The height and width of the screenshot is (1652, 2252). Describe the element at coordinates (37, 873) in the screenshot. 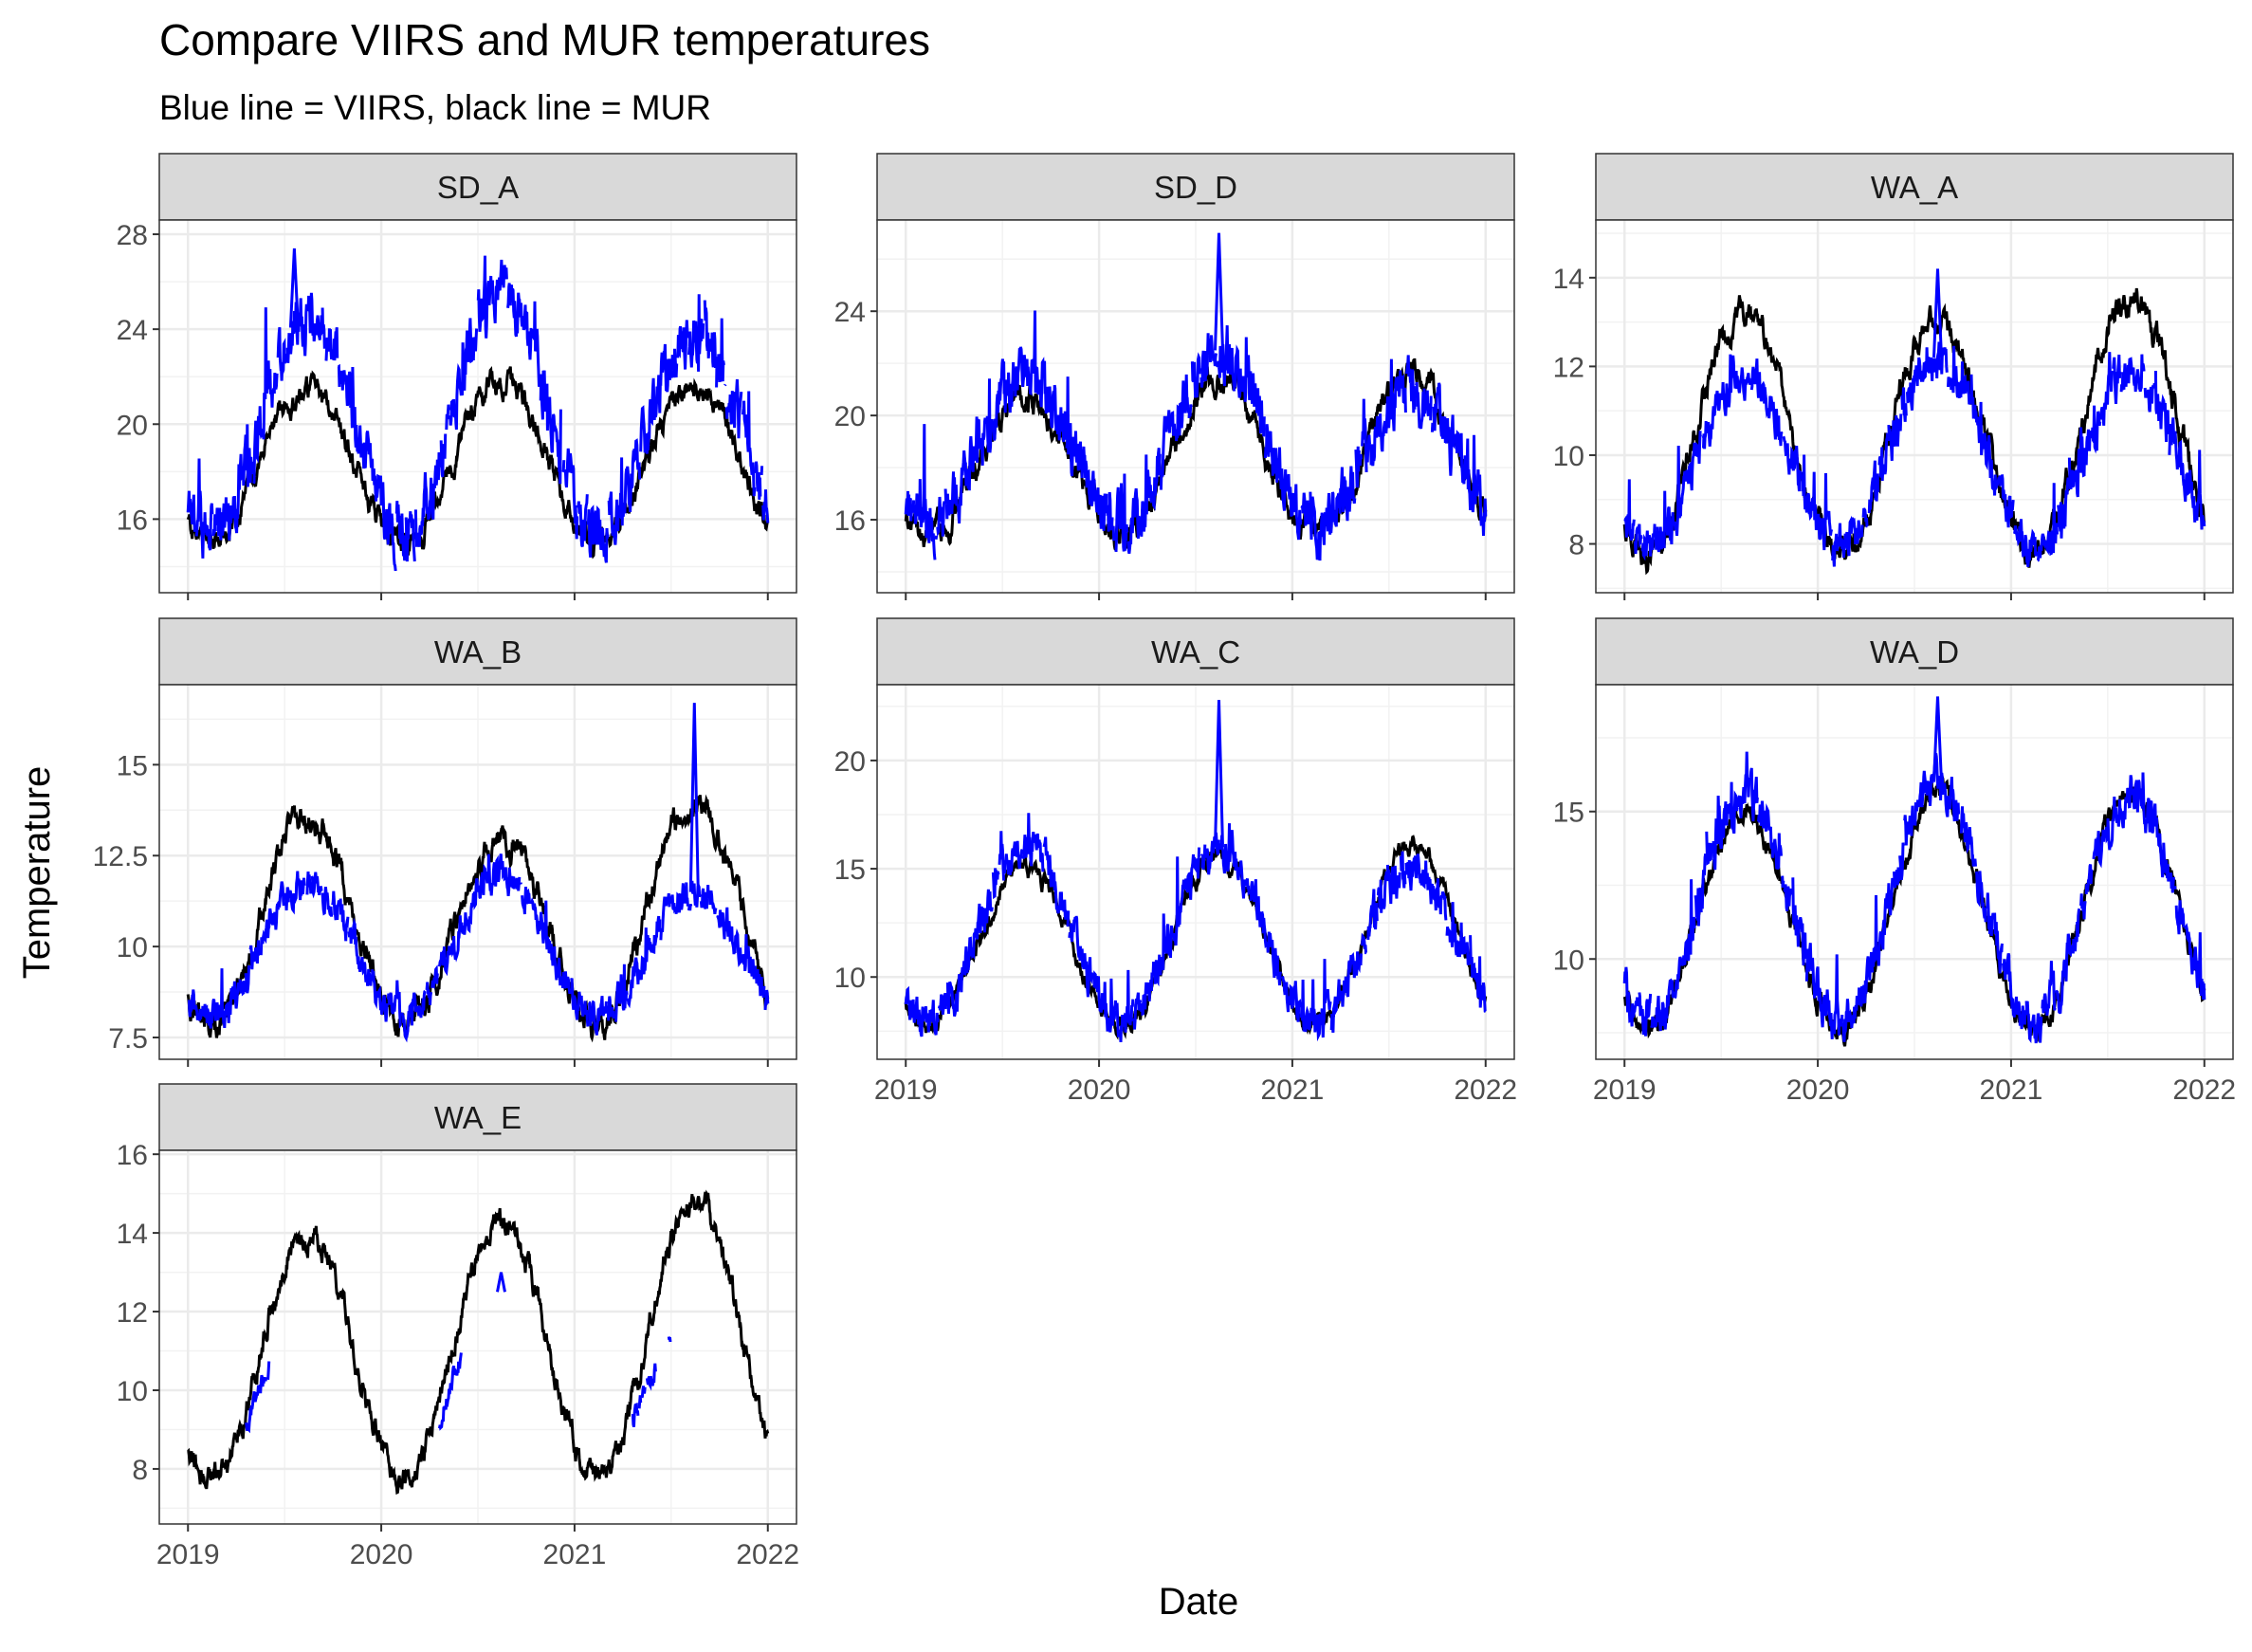

I see `y-axis-label: Temperature` at that location.